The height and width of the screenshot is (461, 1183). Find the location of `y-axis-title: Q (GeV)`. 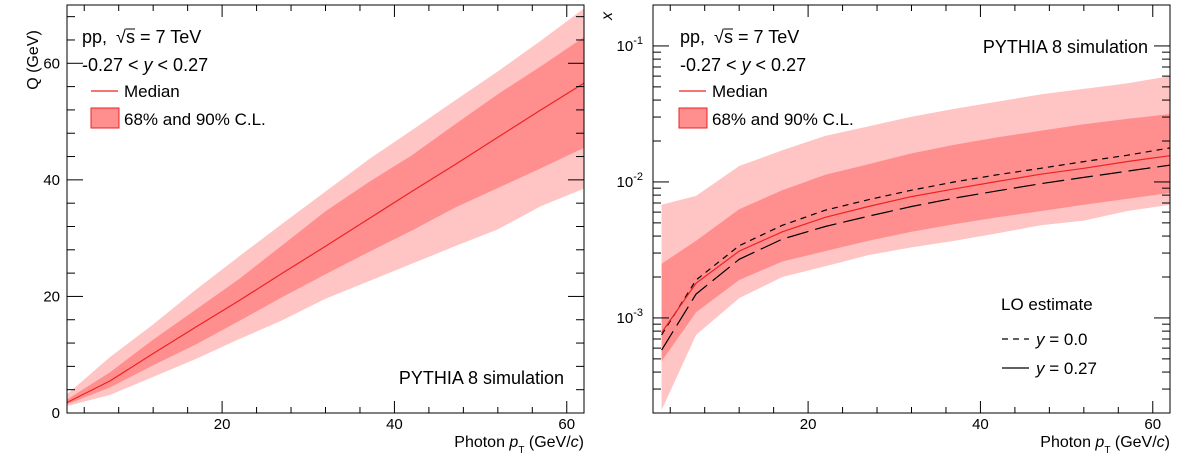

y-axis-title: Q (GeV) is located at coordinates (33, 60).